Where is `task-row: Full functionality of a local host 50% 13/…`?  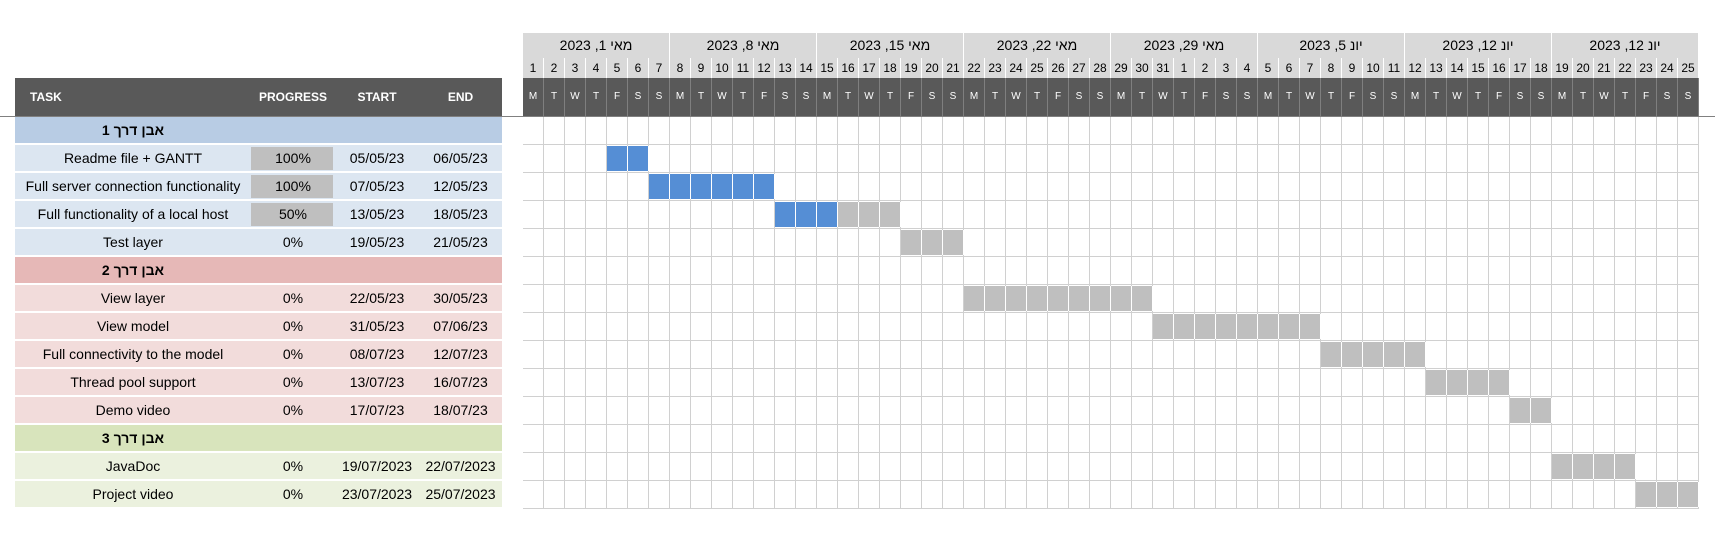 task-row: Full functionality of a local host 50% 13/… is located at coordinates (258, 214).